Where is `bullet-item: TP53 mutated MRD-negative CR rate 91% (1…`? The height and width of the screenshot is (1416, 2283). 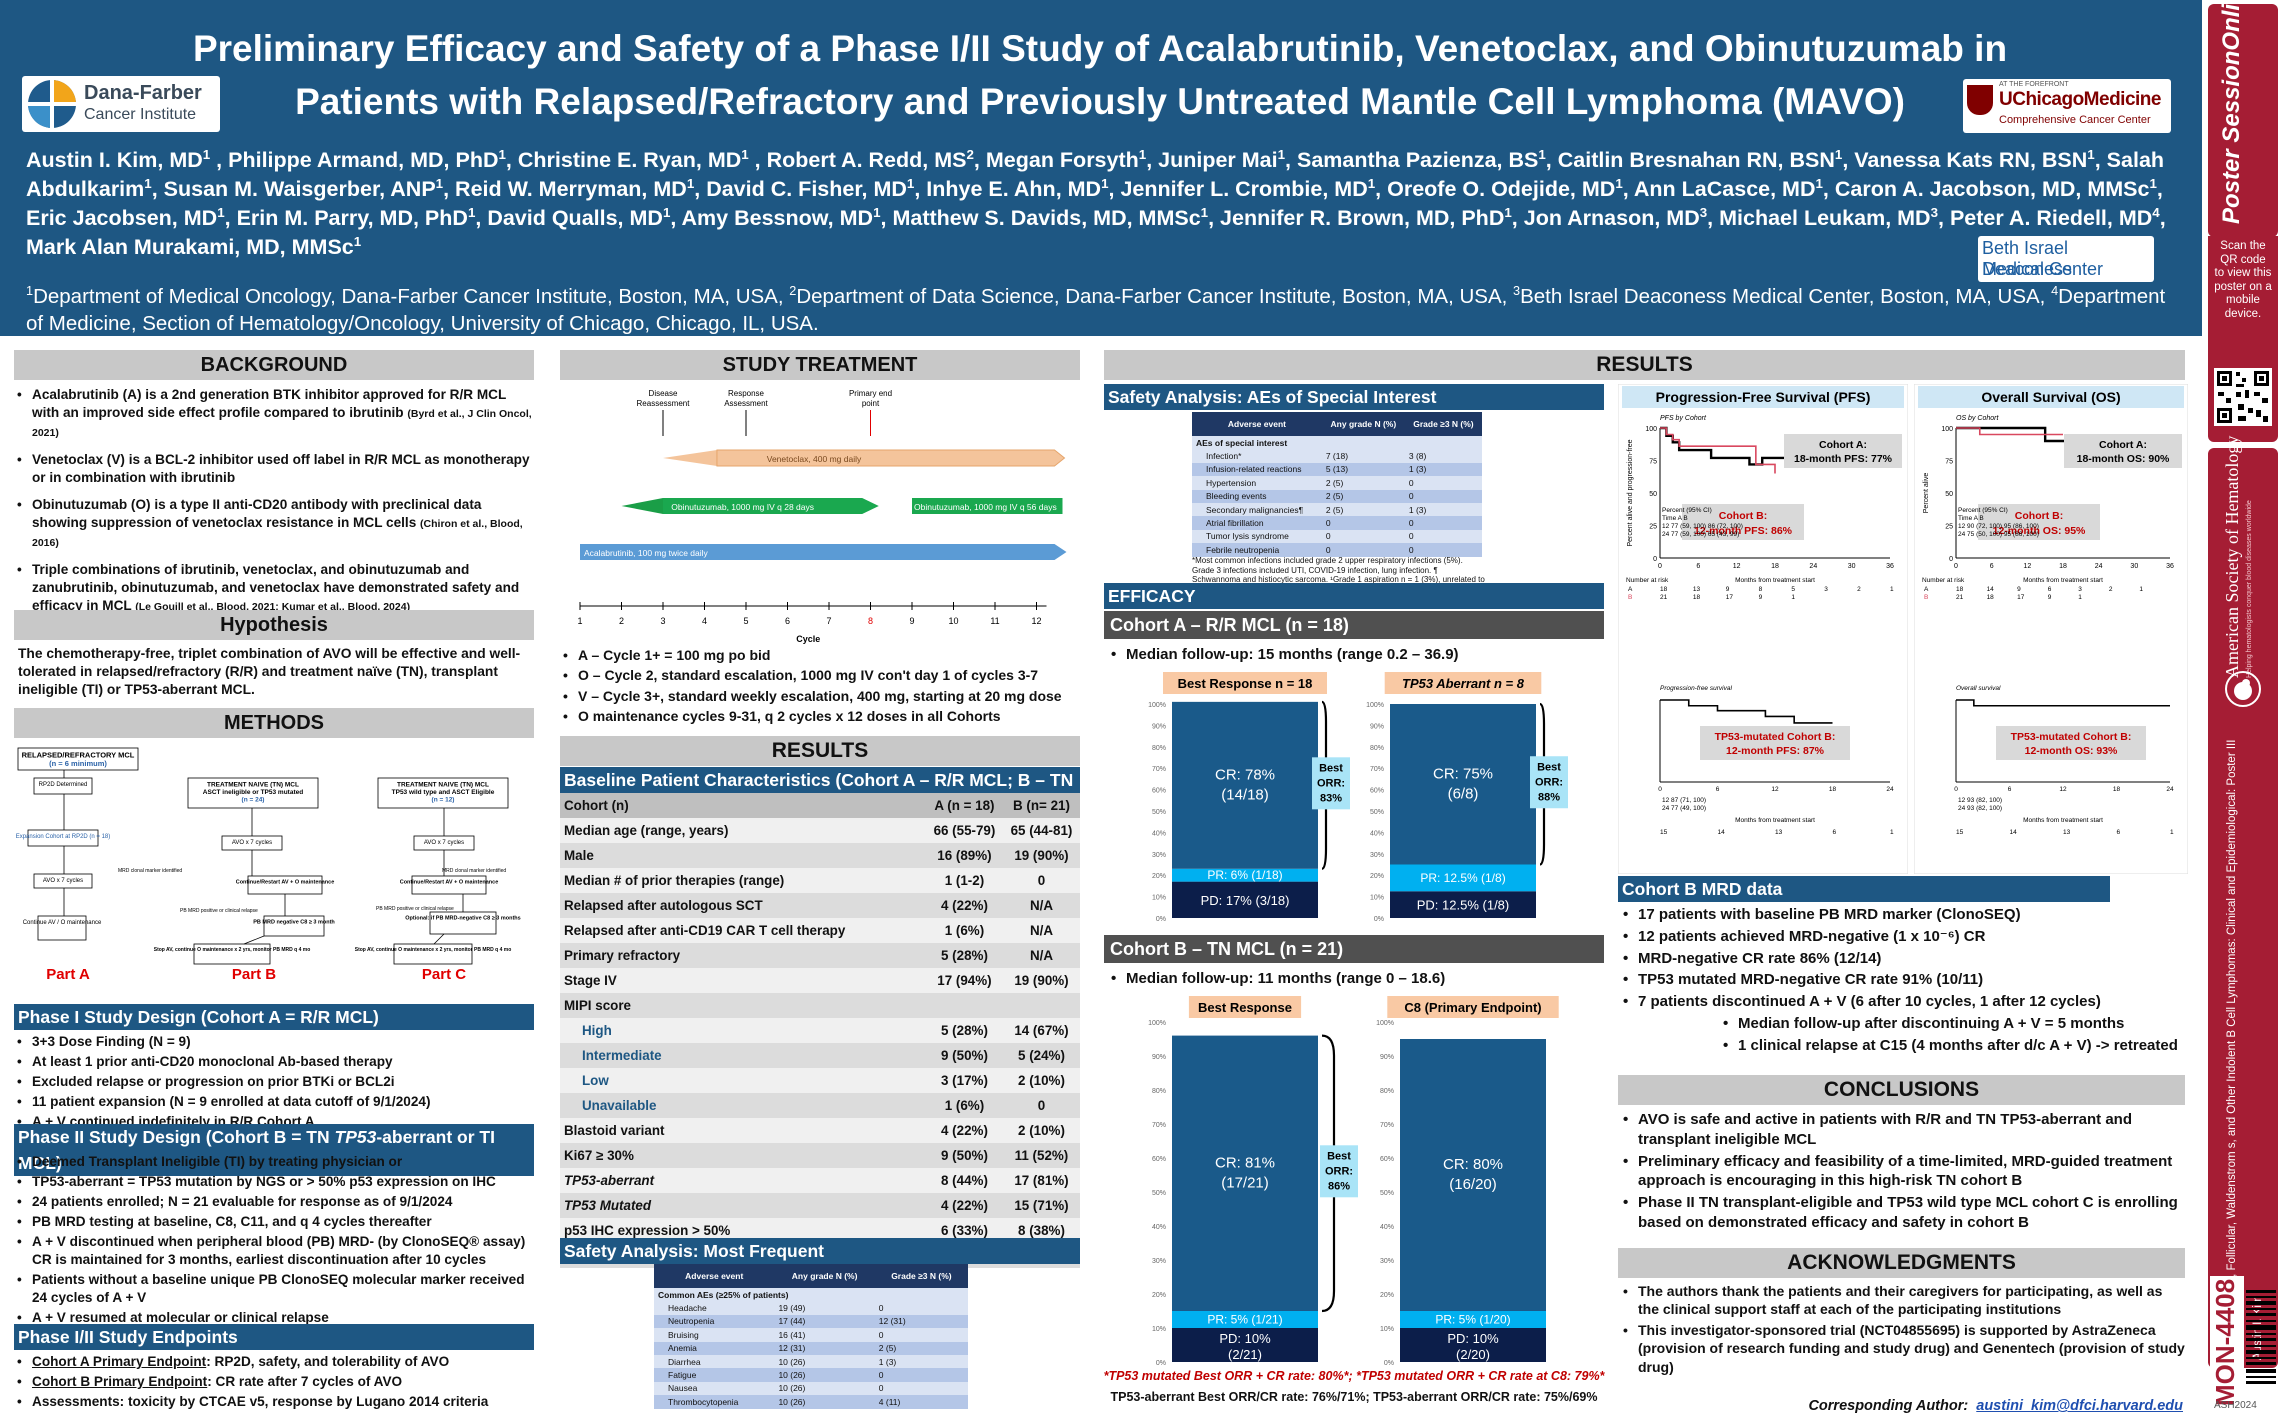
bullet-item: TP53 mutated MRD-negative CR rate 91% (1… is located at coordinates (1905, 980).